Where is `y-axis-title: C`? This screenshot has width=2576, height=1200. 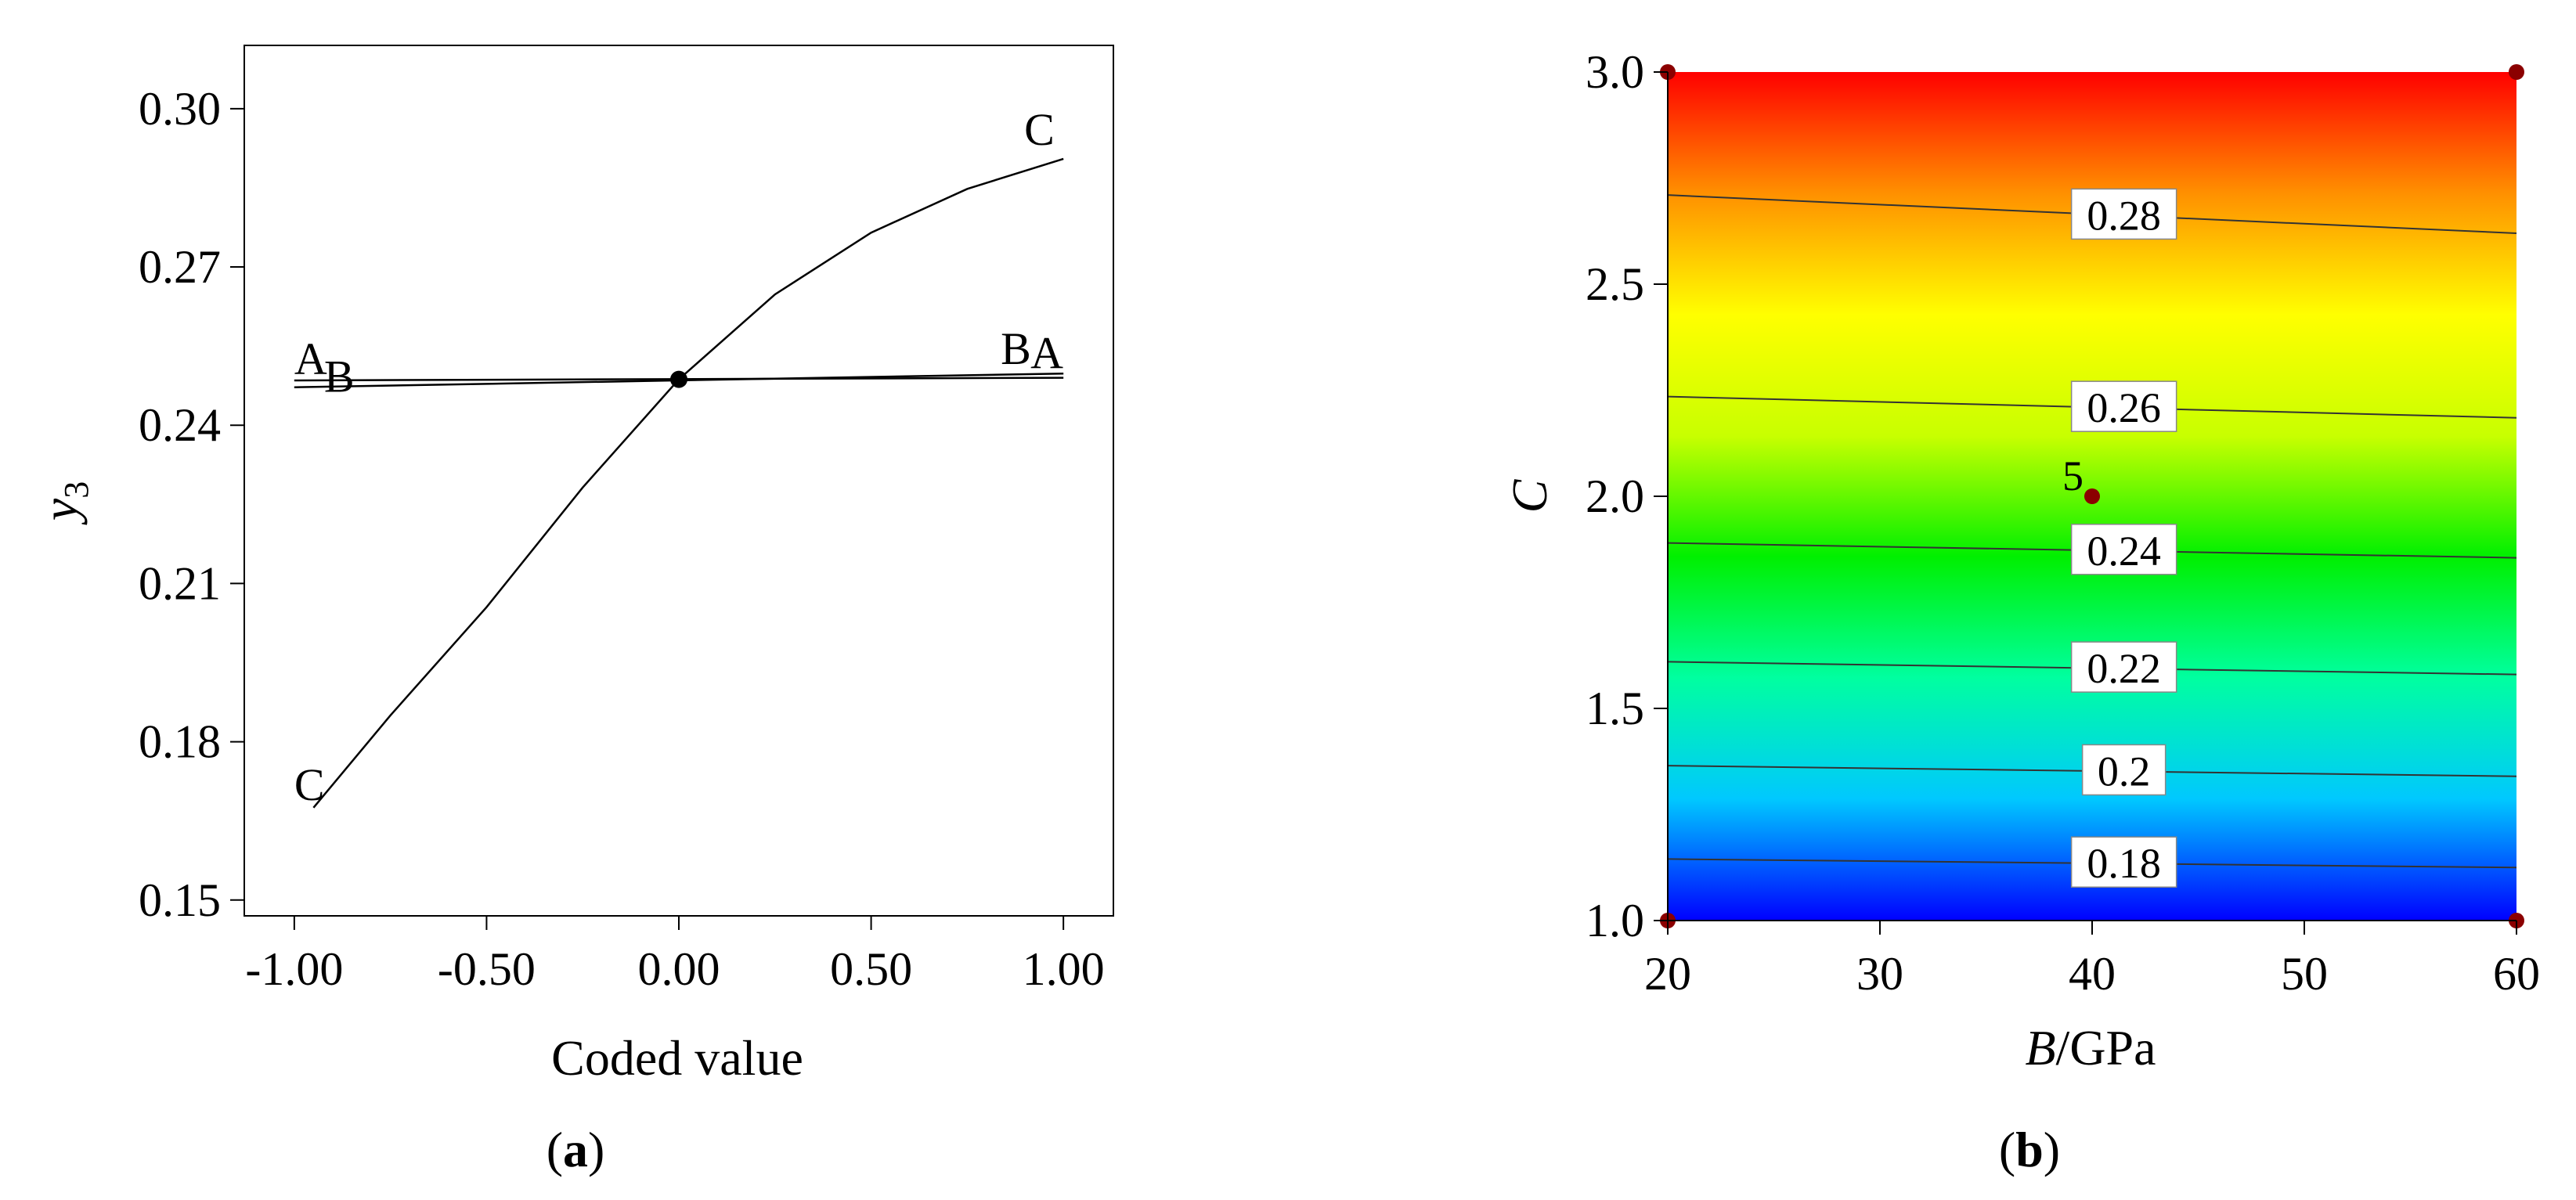
y-axis-title: C is located at coordinates (1529, 495).